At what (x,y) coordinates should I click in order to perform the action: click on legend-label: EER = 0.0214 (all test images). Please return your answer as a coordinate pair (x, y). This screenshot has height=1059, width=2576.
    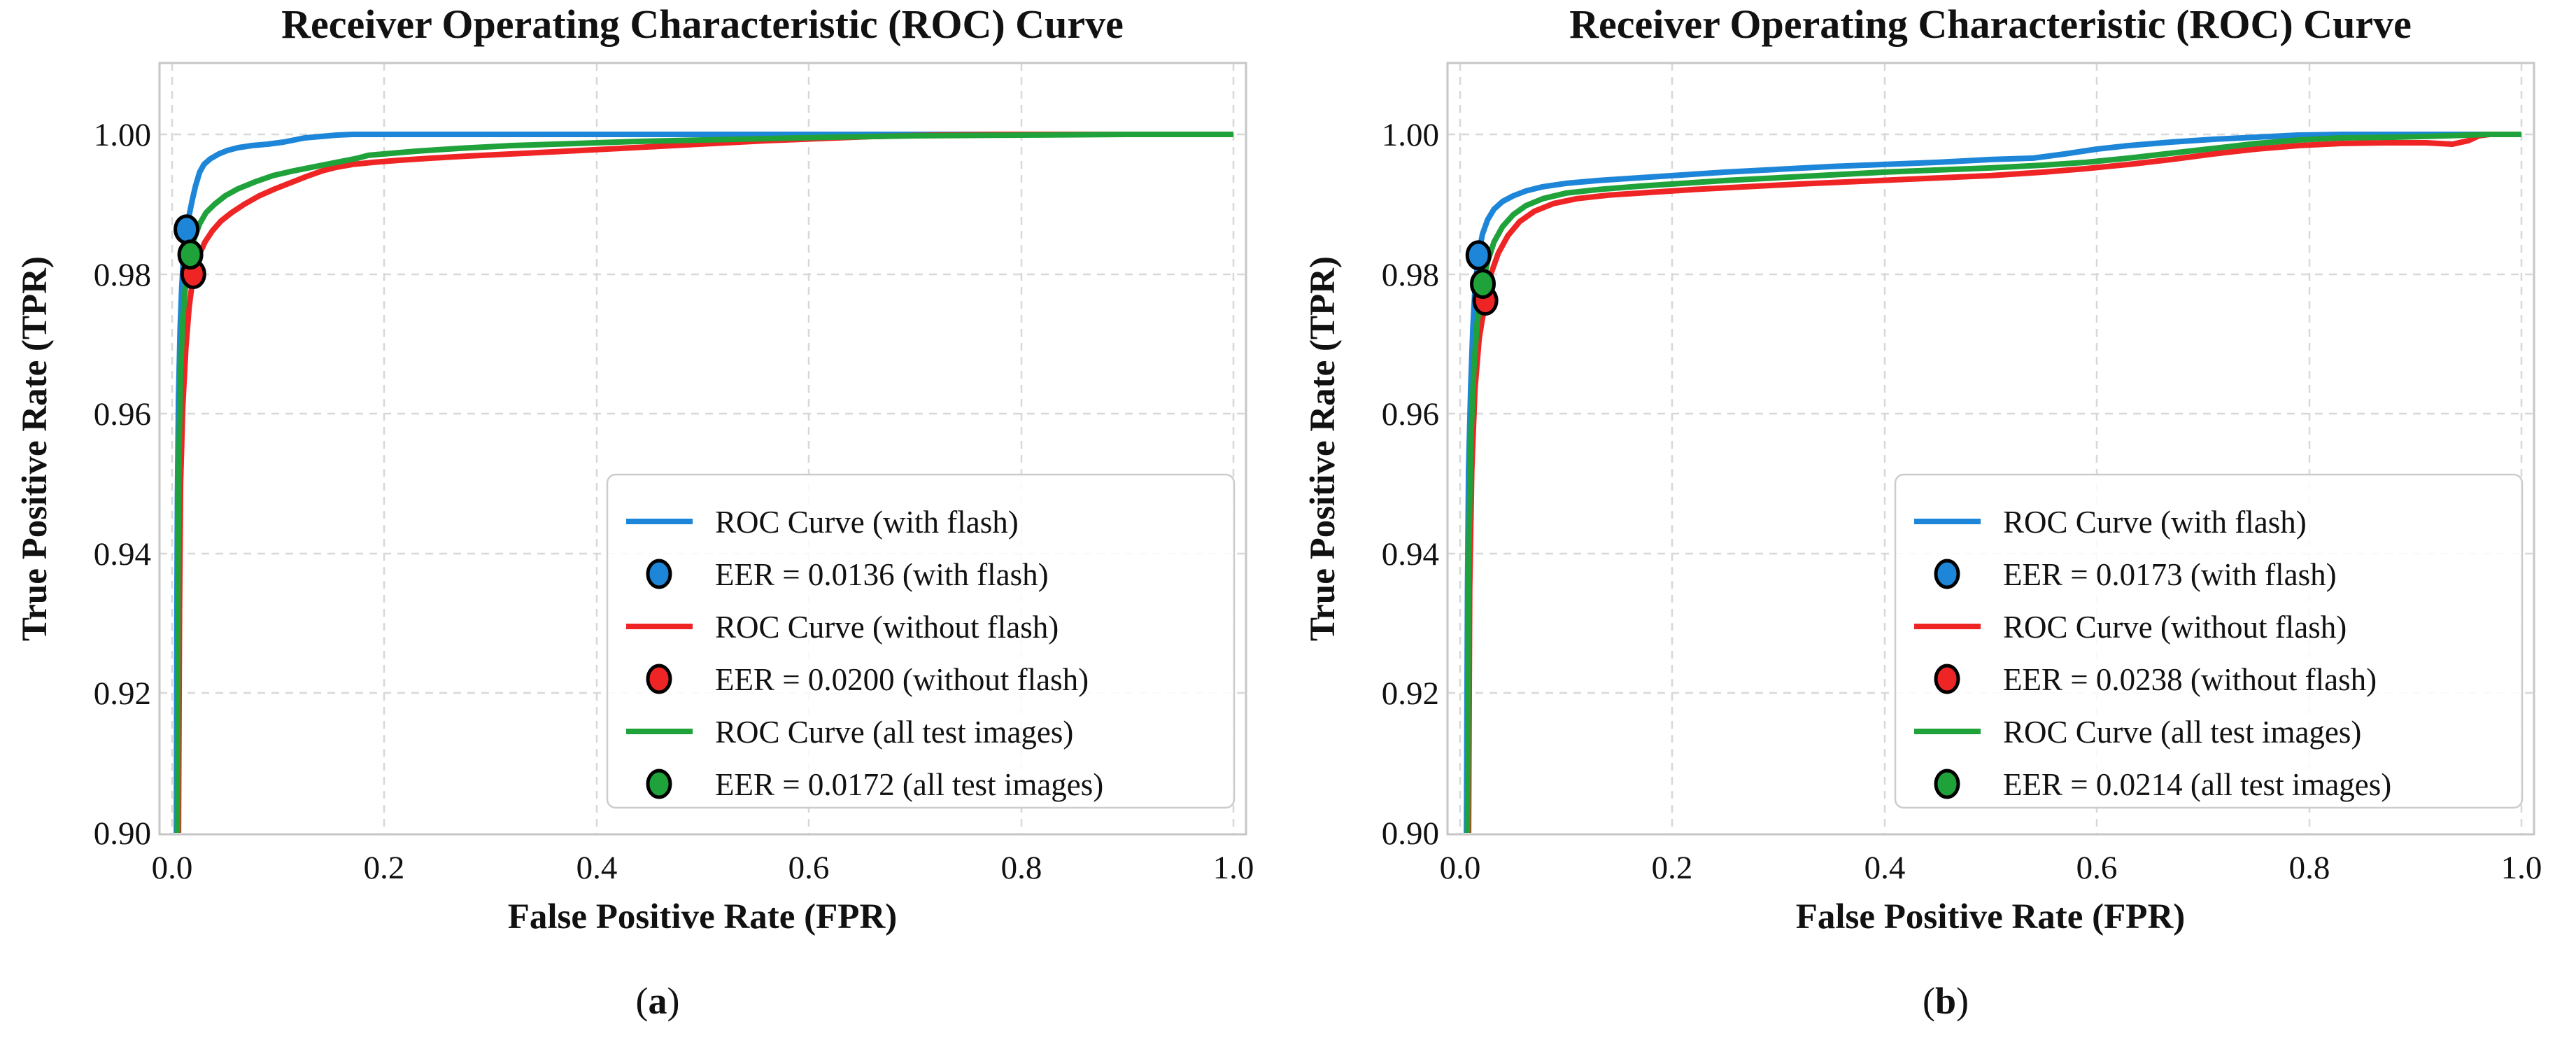
    Looking at the image, I should click on (2197, 784).